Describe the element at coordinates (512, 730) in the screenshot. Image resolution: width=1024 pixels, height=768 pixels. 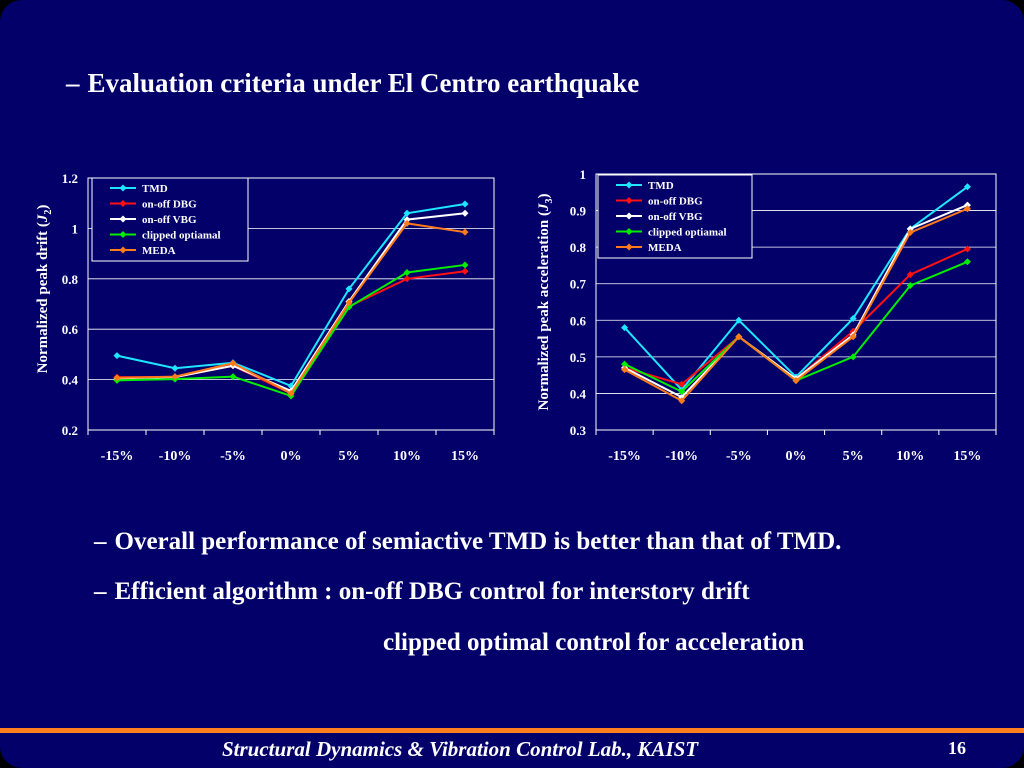
I see `footer-divider` at that location.